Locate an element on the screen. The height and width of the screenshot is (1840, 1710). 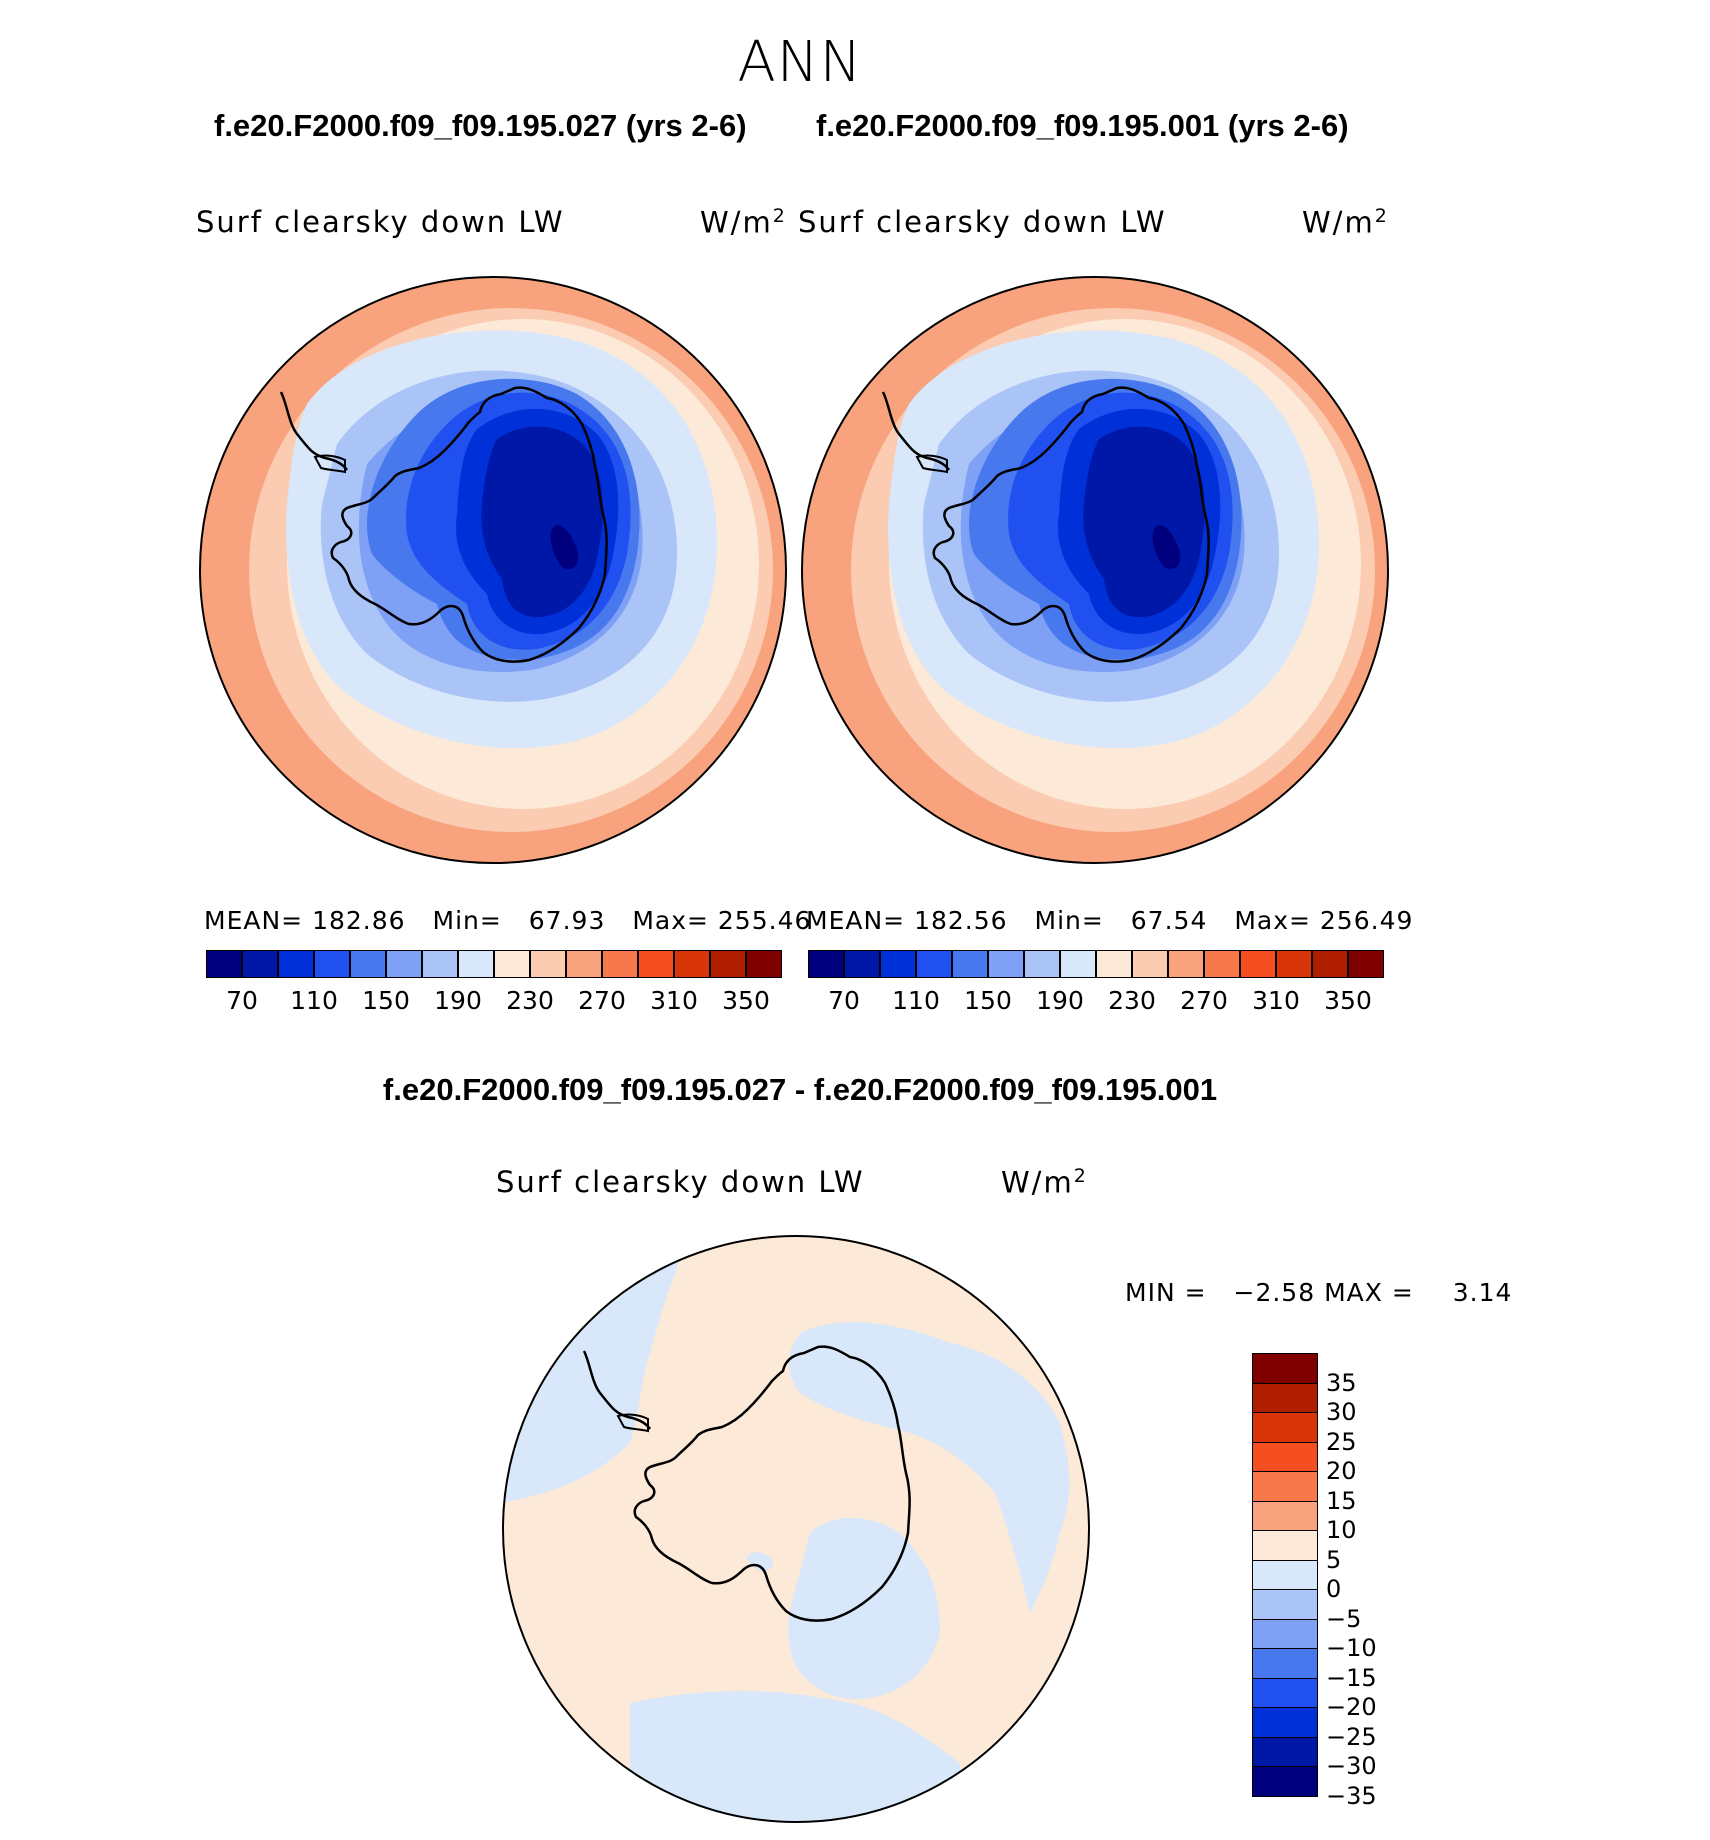
polar-map-difference is located at coordinates (796, 1529).